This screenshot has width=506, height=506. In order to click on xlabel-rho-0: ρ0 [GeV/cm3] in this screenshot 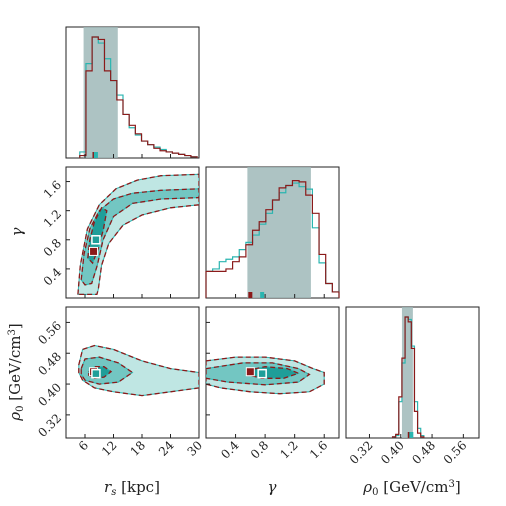, I will do `click(411, 488)`.